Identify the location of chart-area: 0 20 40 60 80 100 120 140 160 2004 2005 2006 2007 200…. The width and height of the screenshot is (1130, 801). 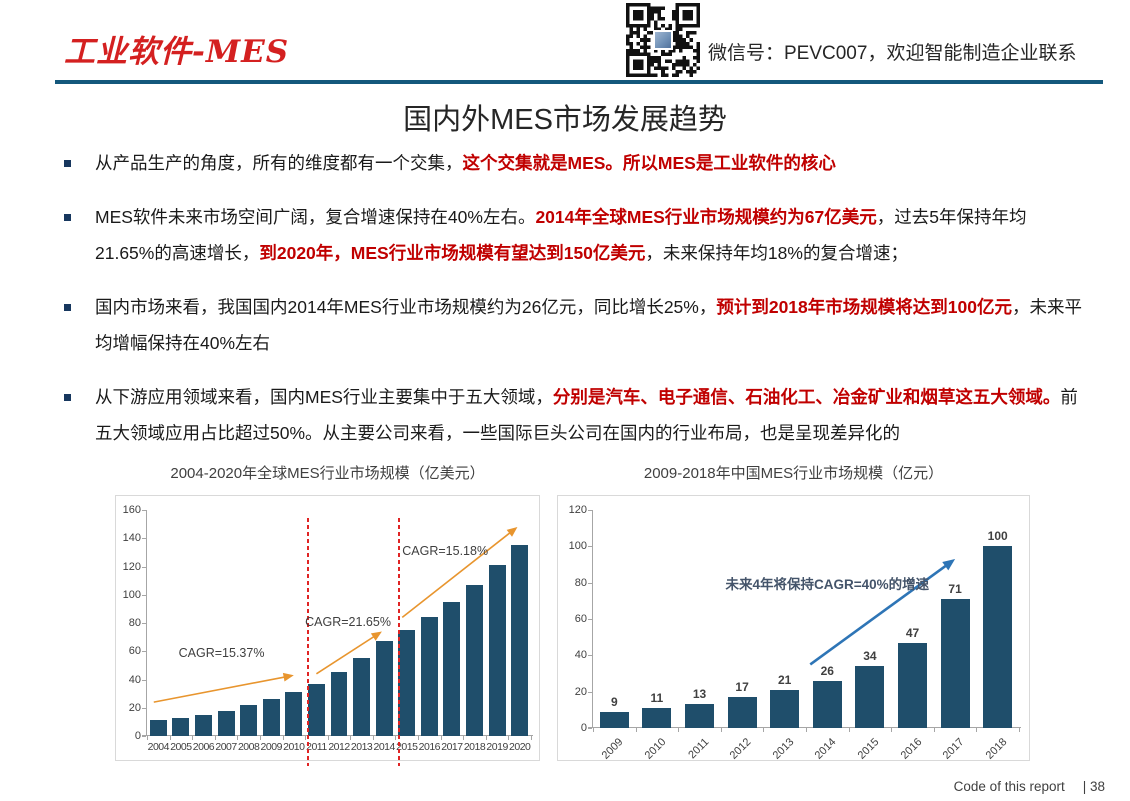
(327, 630).